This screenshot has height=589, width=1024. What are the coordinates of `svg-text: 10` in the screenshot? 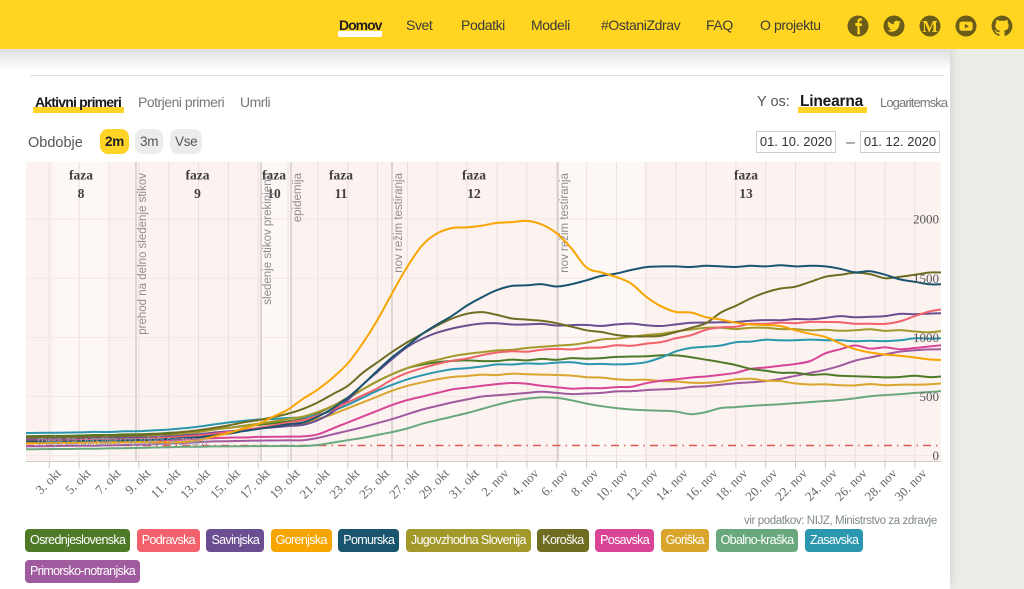 It's located at (274, 193).